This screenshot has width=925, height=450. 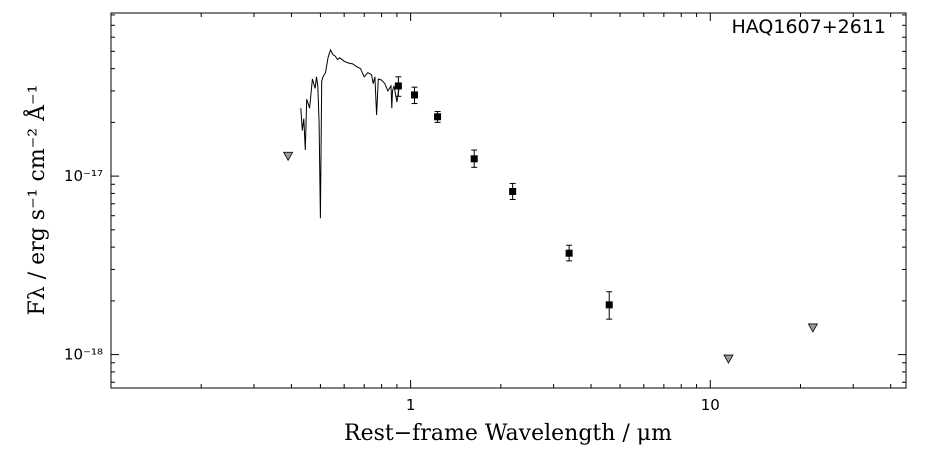 What do you see at coordinates (508, 433) in the screenshot?
I see `x-axis-title: Rest−frame Wavelength / μm` at bounding box center [508, 433].